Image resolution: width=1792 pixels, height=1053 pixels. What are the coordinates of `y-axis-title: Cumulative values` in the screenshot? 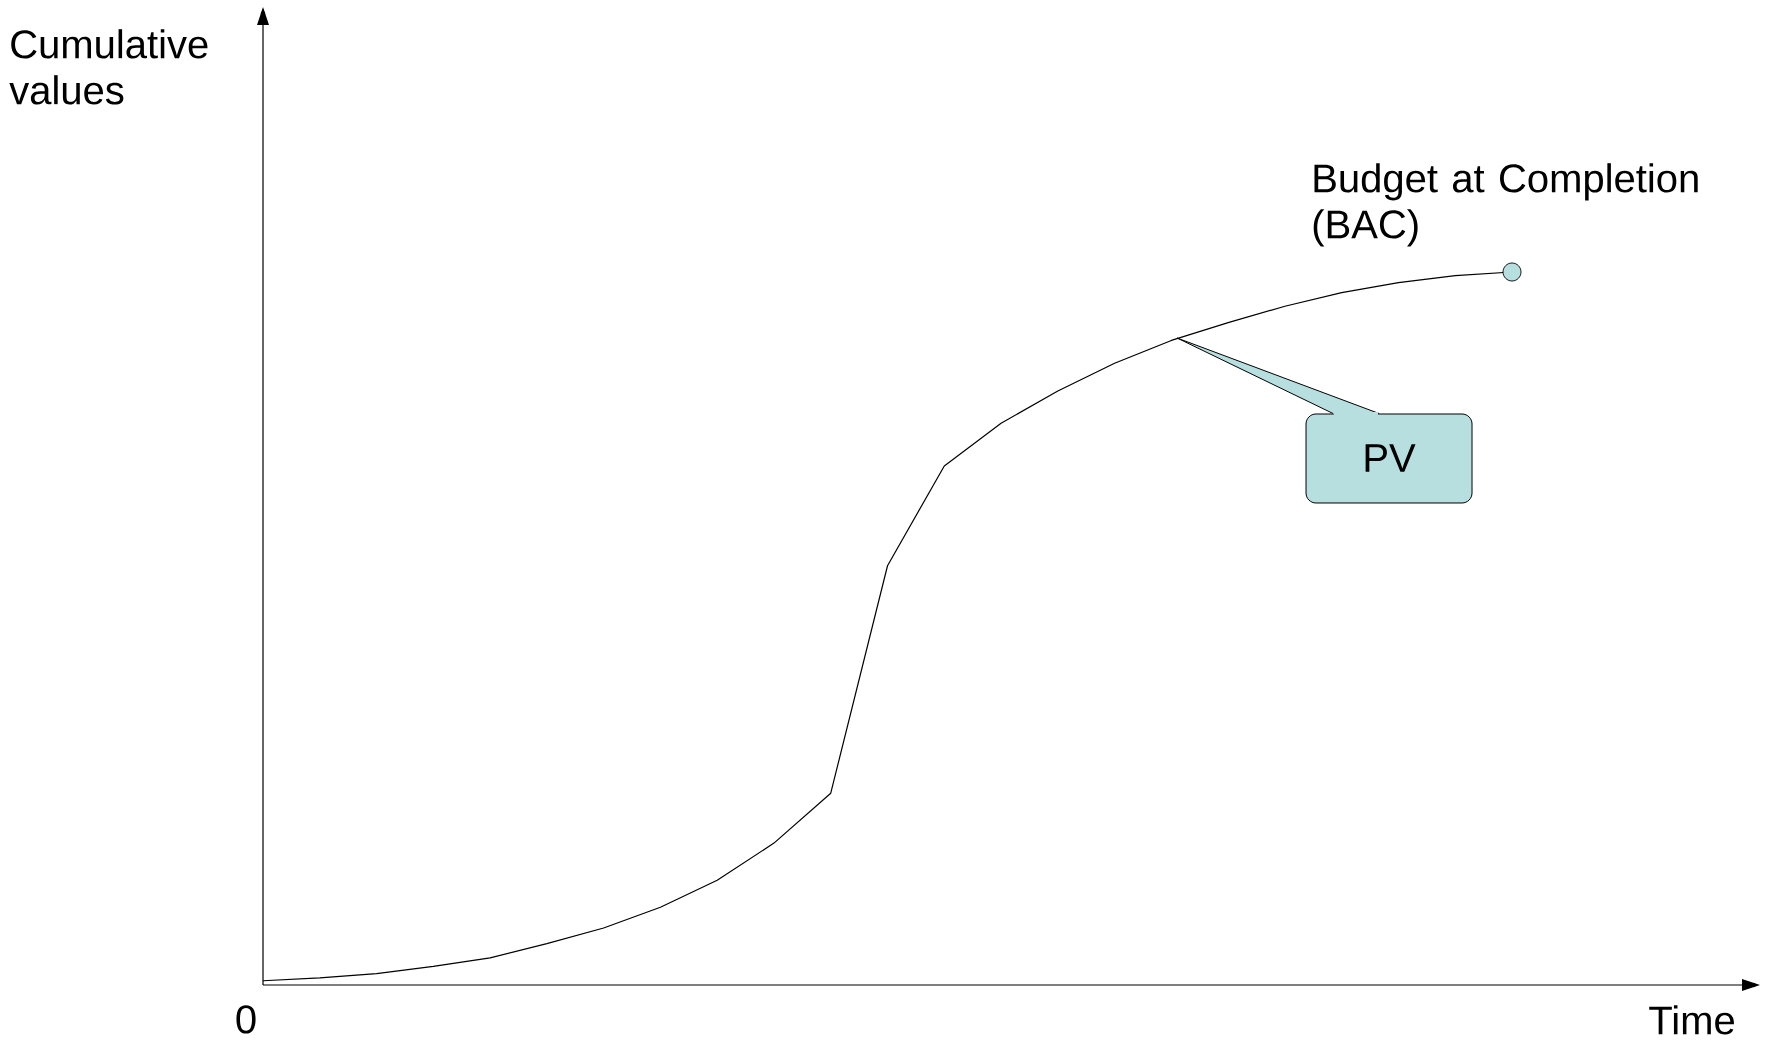 It's located at (108, 67).